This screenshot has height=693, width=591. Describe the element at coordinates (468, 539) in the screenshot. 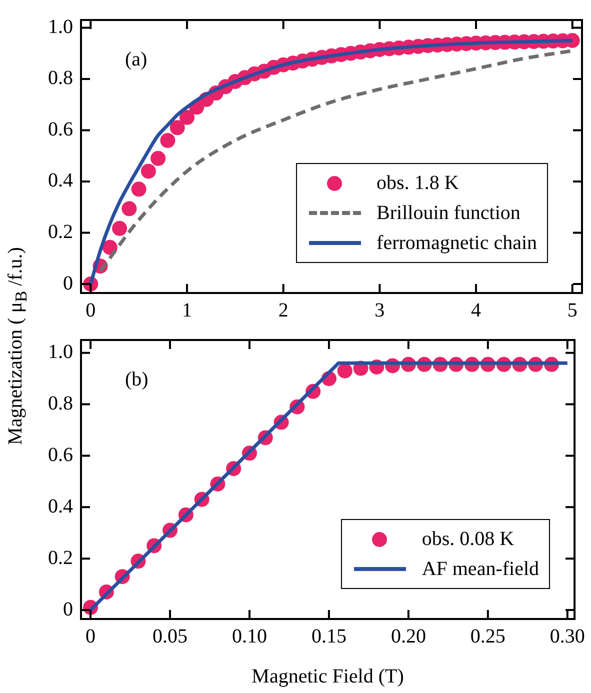

I see `legend-label: obs. 0.08 K` at that location.